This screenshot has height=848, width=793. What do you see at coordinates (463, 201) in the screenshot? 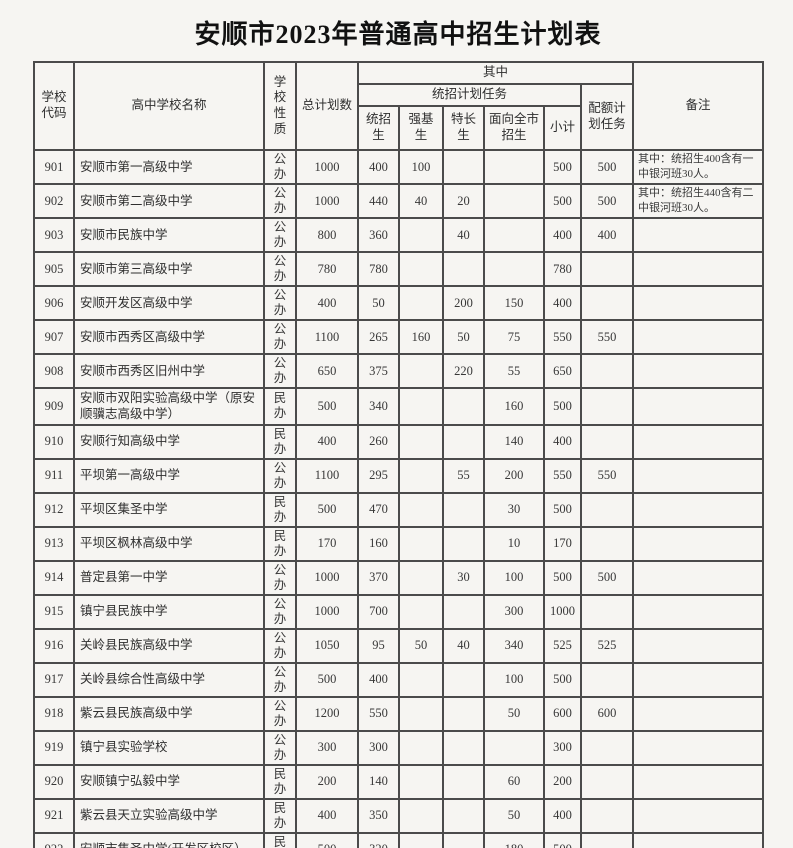
I see `cell-special-talent: 20` at bounding box center [463, 201].